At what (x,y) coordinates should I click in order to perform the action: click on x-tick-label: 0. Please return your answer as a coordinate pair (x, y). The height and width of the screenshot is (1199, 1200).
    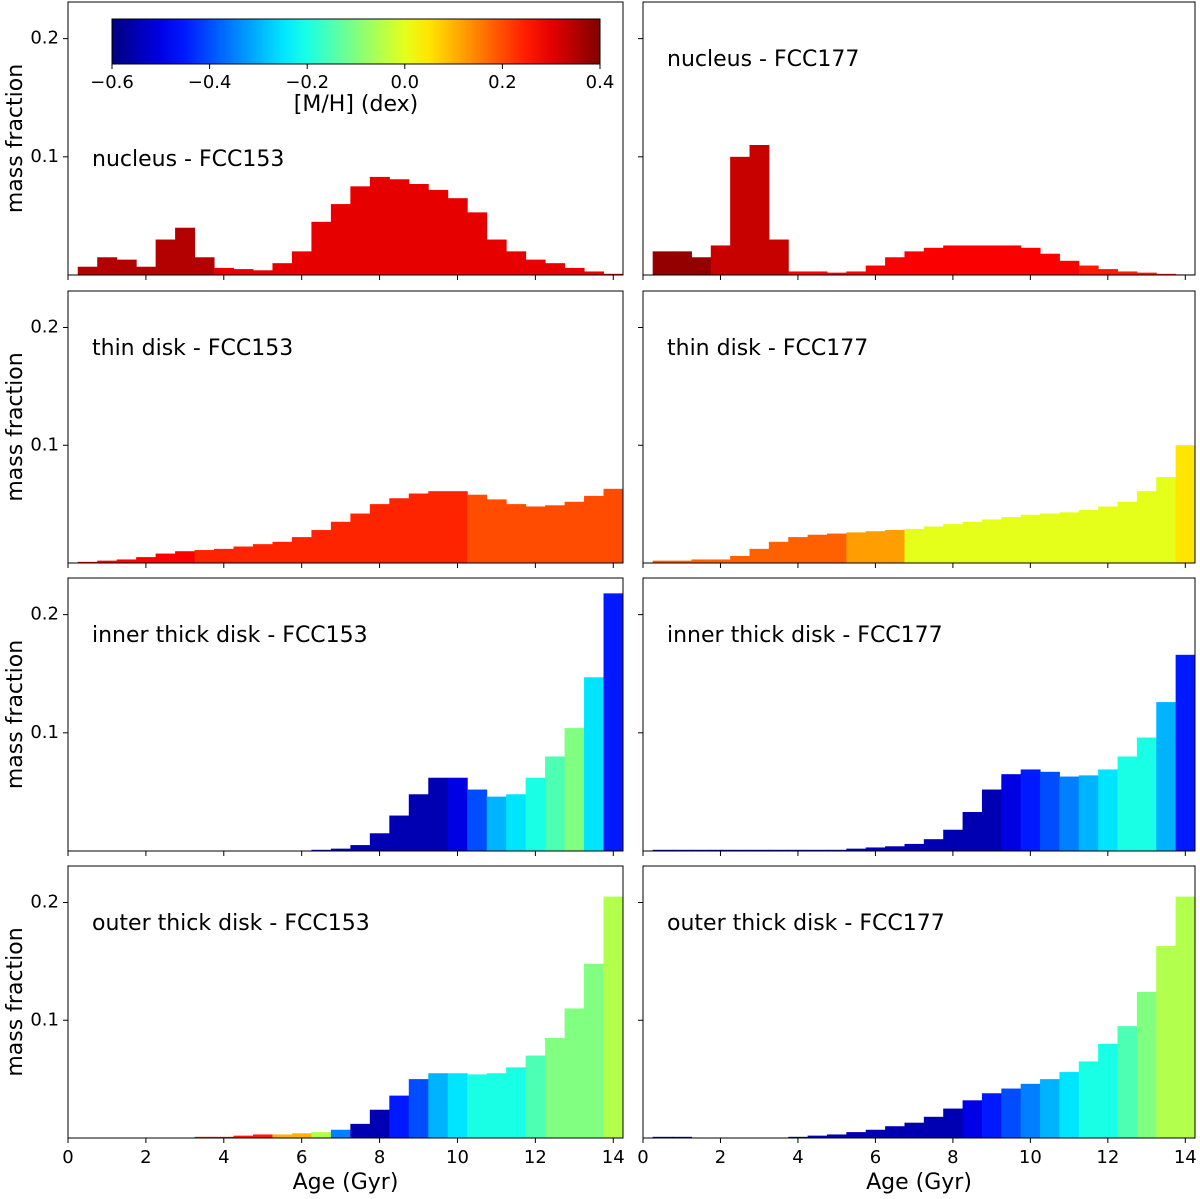
    Looking at the image, I should click on (67, 1157).